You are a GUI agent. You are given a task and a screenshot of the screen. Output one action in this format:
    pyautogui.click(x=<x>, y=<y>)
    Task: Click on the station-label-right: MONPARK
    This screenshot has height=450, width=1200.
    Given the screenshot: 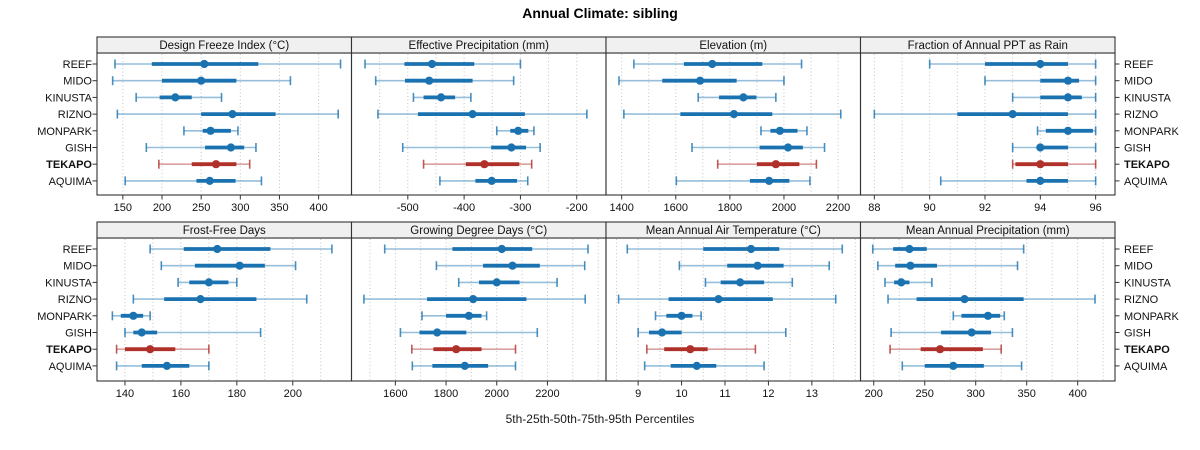 What is the action you would take?
    pyautogui.click(x=1151, y=132)
    